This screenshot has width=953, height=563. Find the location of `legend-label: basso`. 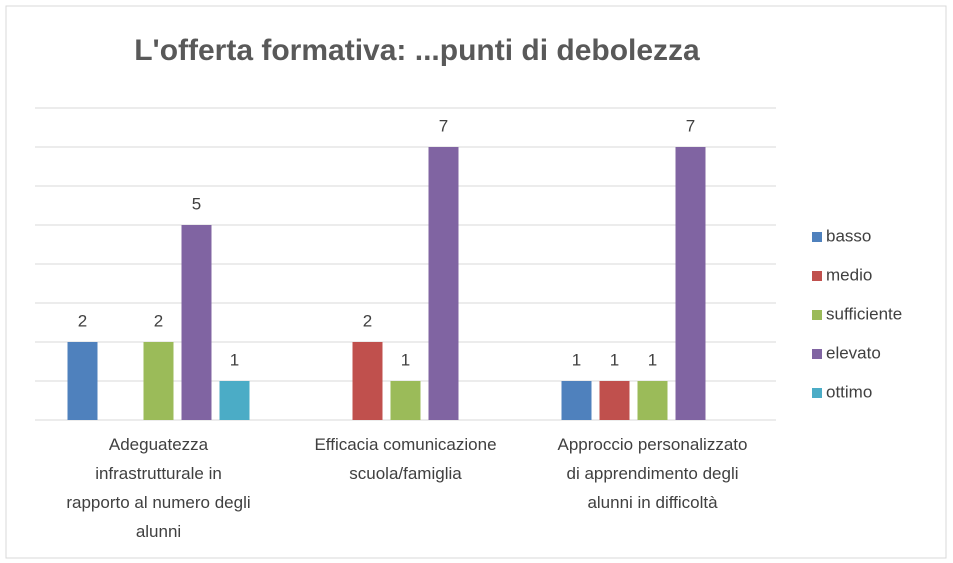

legend-label: basso is located at coordinates (848, 235).